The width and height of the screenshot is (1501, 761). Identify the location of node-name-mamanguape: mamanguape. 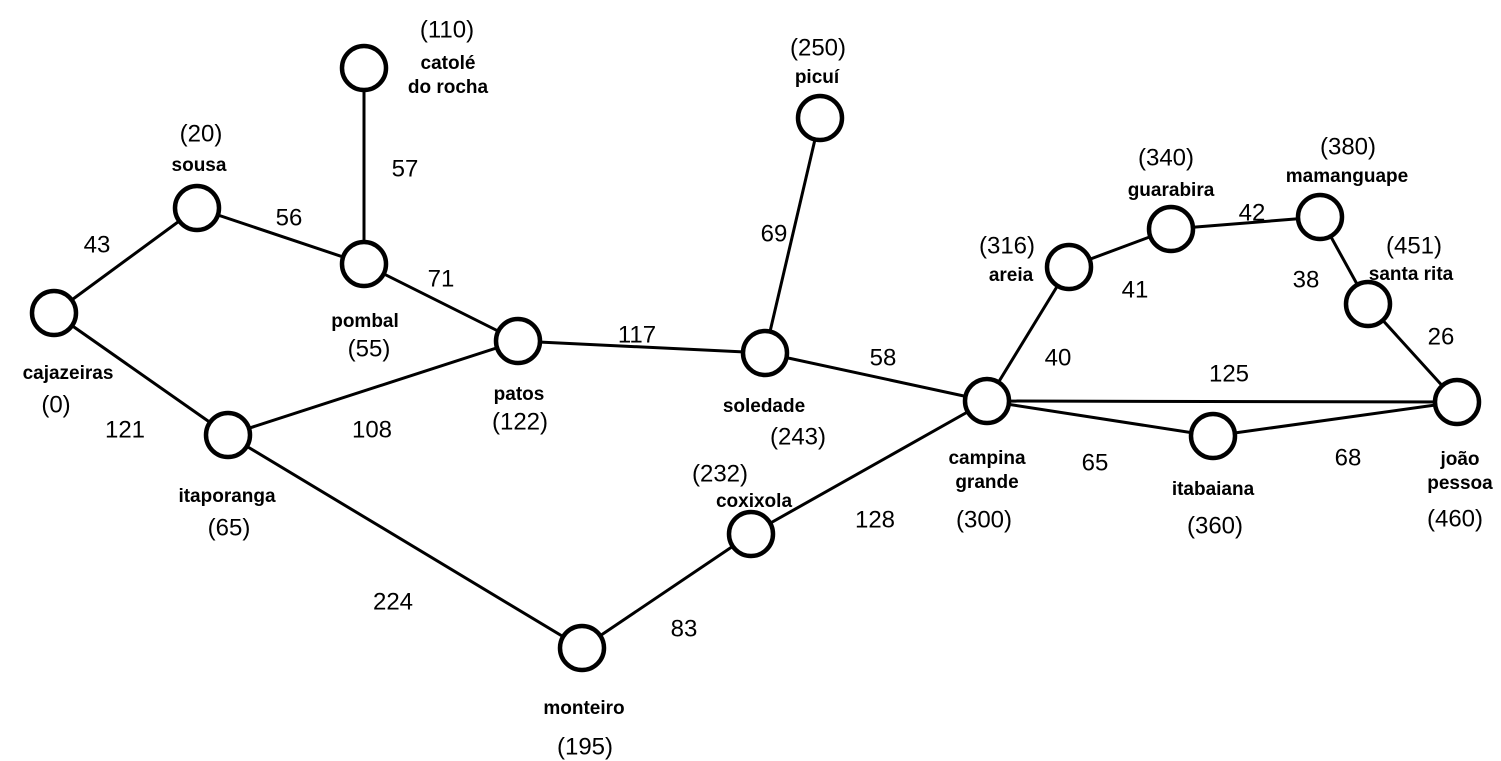
(1347, 176).